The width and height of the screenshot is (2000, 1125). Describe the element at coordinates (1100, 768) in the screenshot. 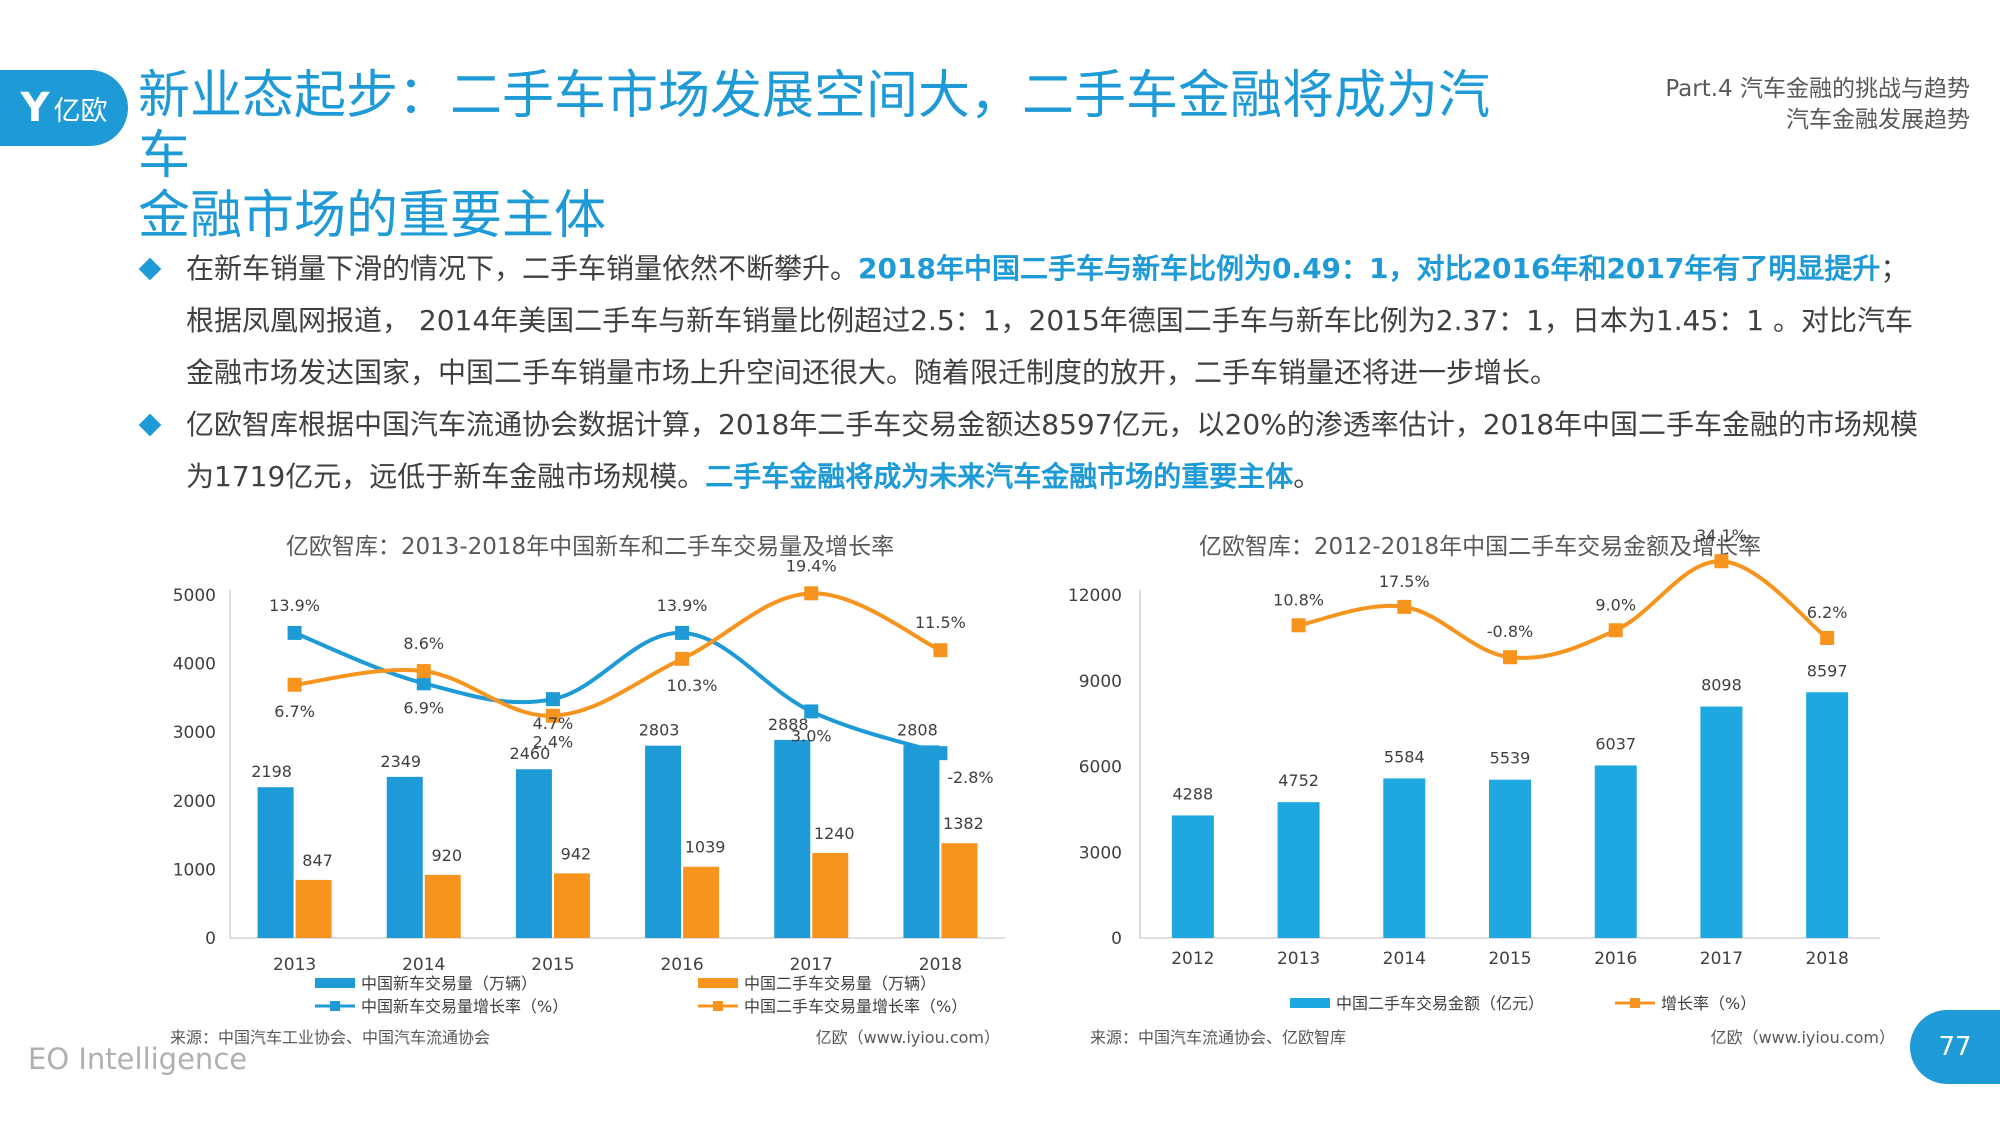

I see `y-tick-label: 6000` at that location.